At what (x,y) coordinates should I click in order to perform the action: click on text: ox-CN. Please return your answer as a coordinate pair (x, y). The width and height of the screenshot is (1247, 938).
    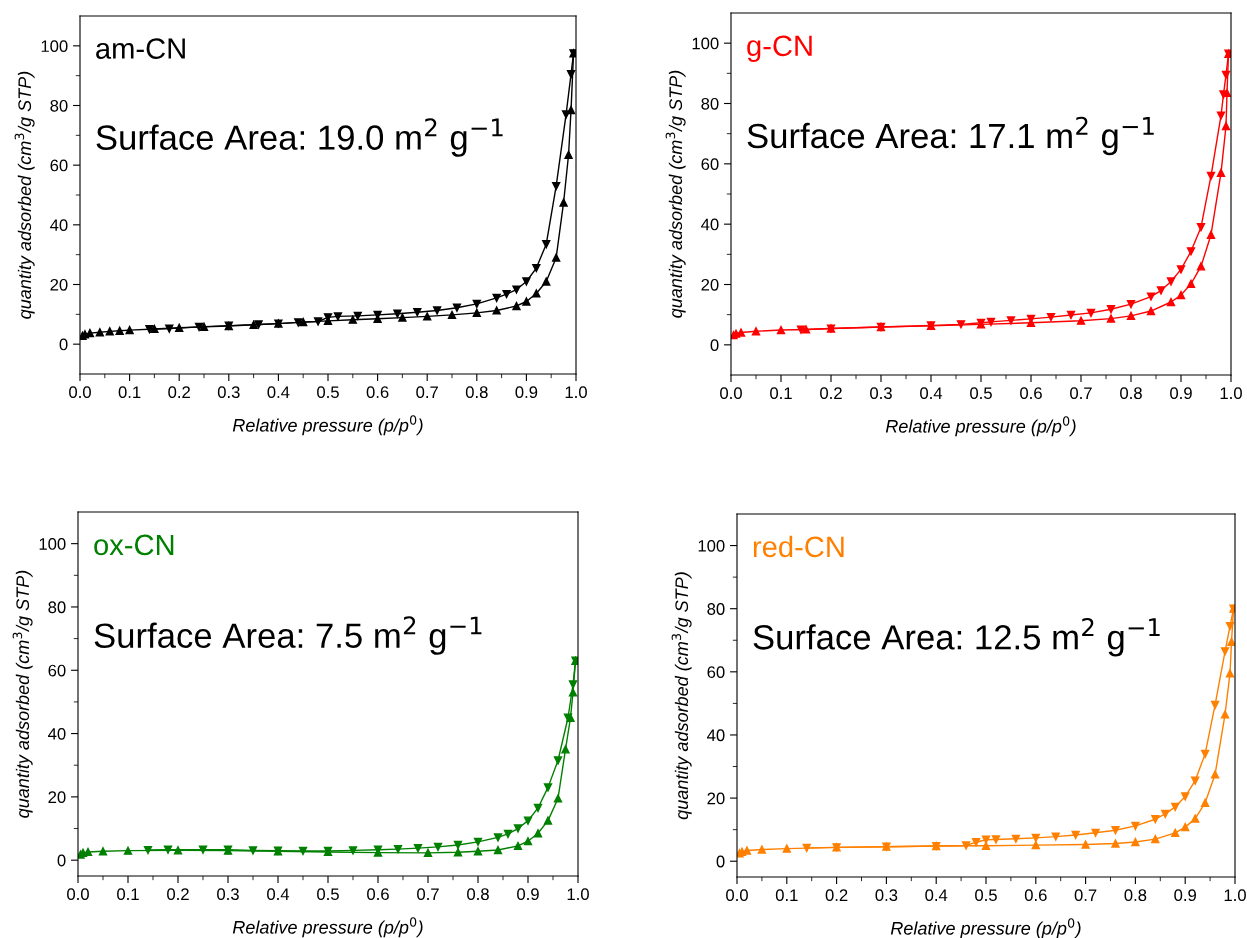
    Looking at the image, I should click on (134, 545).